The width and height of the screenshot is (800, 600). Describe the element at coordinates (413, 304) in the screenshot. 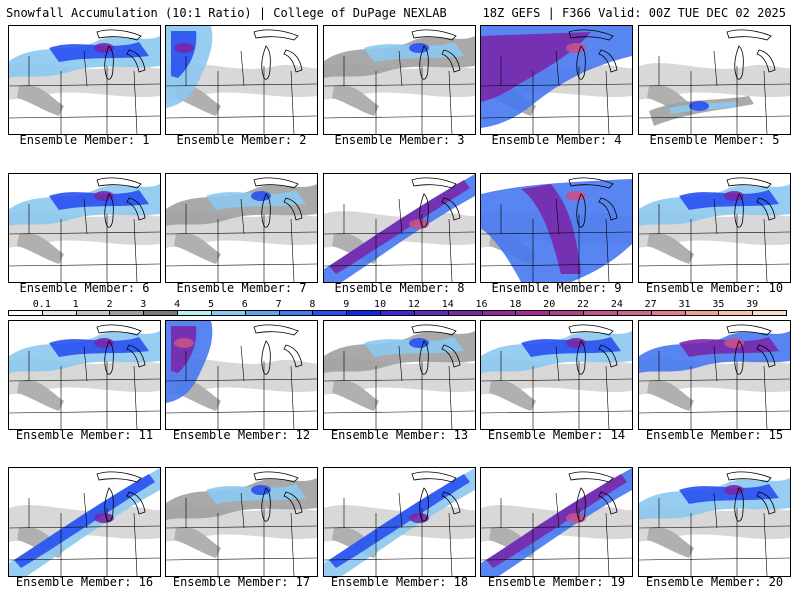

I see `legend-tick-label: 12` at that location.